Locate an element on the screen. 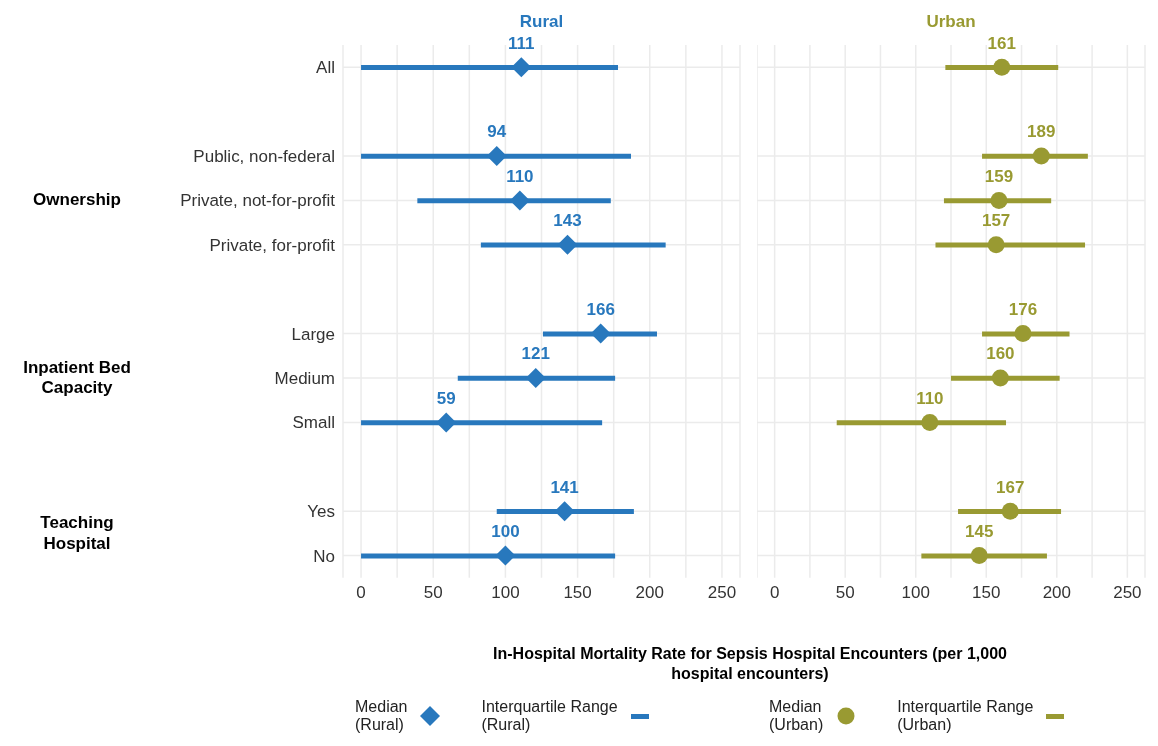 The height and width of the screenshot is (746, 1158). legend-label: Median (Rural) is located at coordinates (381, 716).